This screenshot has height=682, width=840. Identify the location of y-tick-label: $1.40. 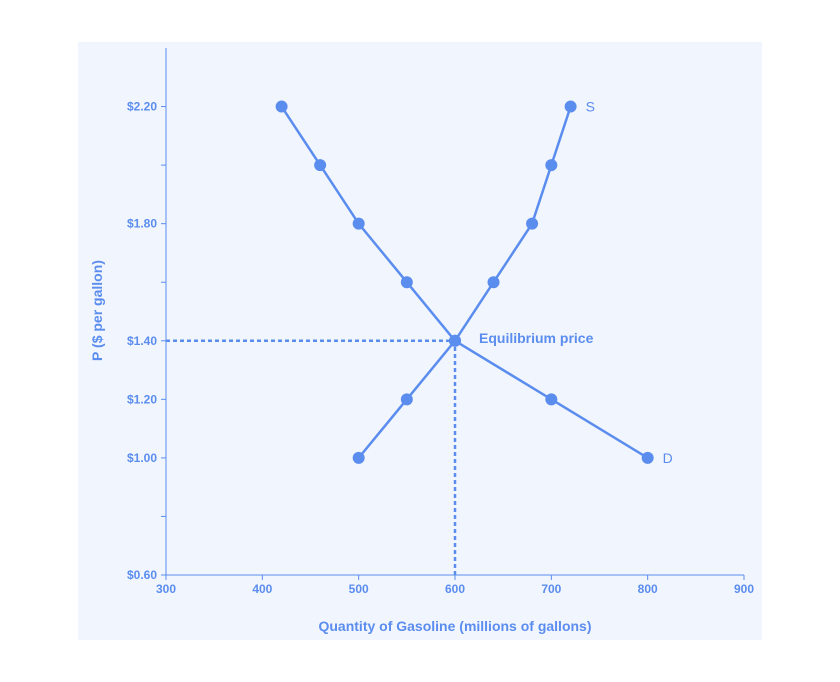
(142, 341).